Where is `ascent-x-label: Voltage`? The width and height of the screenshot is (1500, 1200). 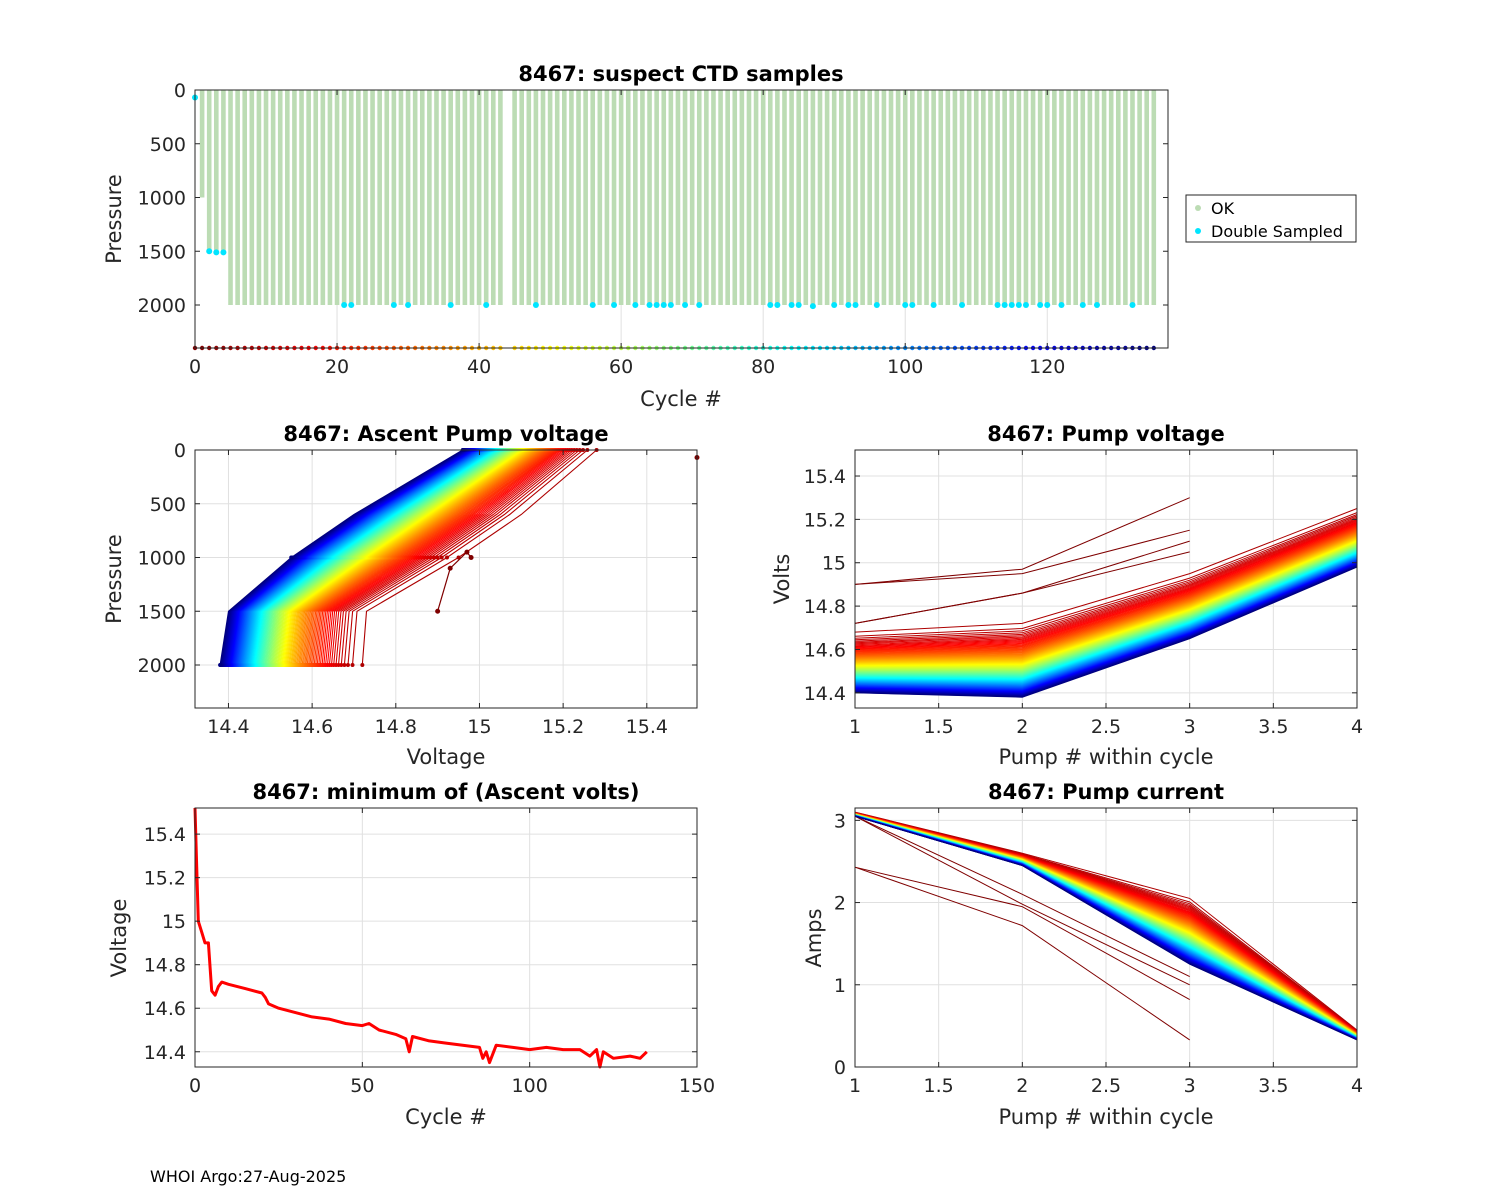 ascent-x-label: Voltage is located at coordinates (446, 757).